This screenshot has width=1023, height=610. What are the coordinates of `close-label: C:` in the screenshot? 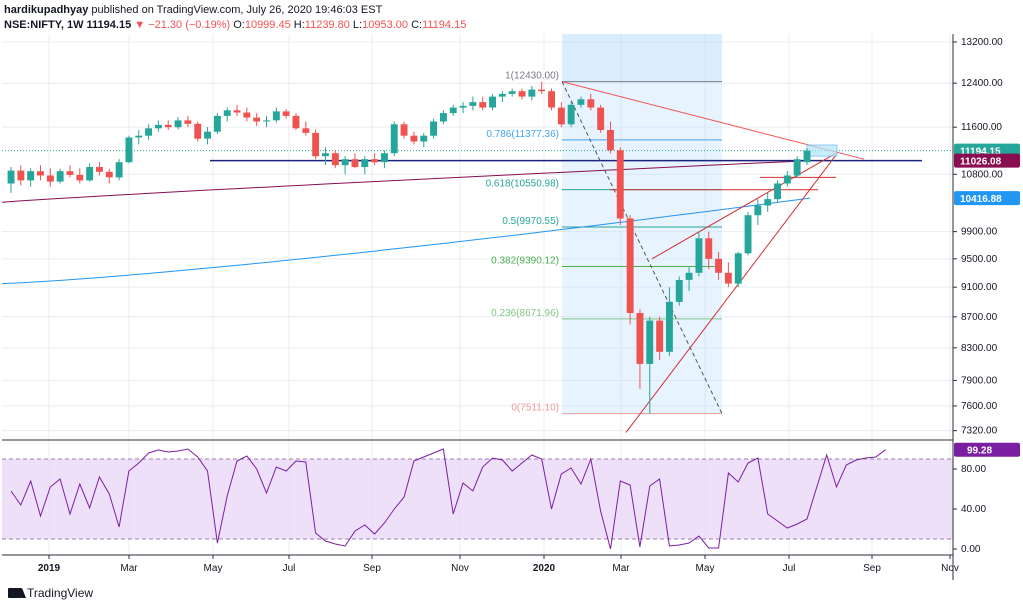 It's located at (417, 25).